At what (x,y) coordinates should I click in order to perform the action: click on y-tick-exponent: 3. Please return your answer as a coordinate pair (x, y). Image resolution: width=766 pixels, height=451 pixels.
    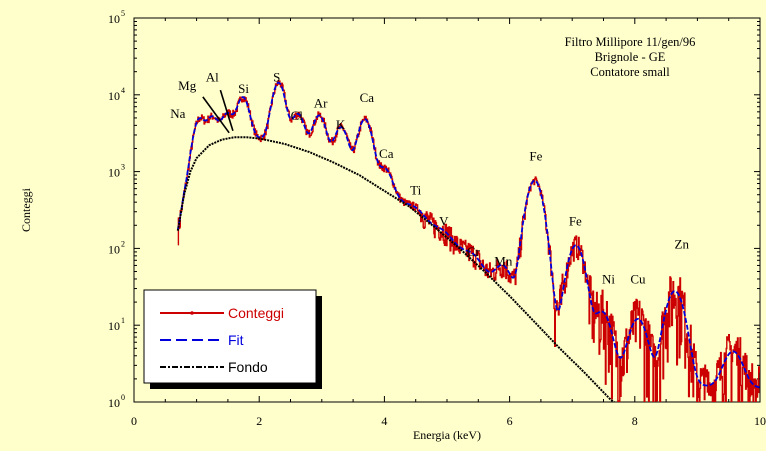
    Looking at the image, I should click on (123, 167).